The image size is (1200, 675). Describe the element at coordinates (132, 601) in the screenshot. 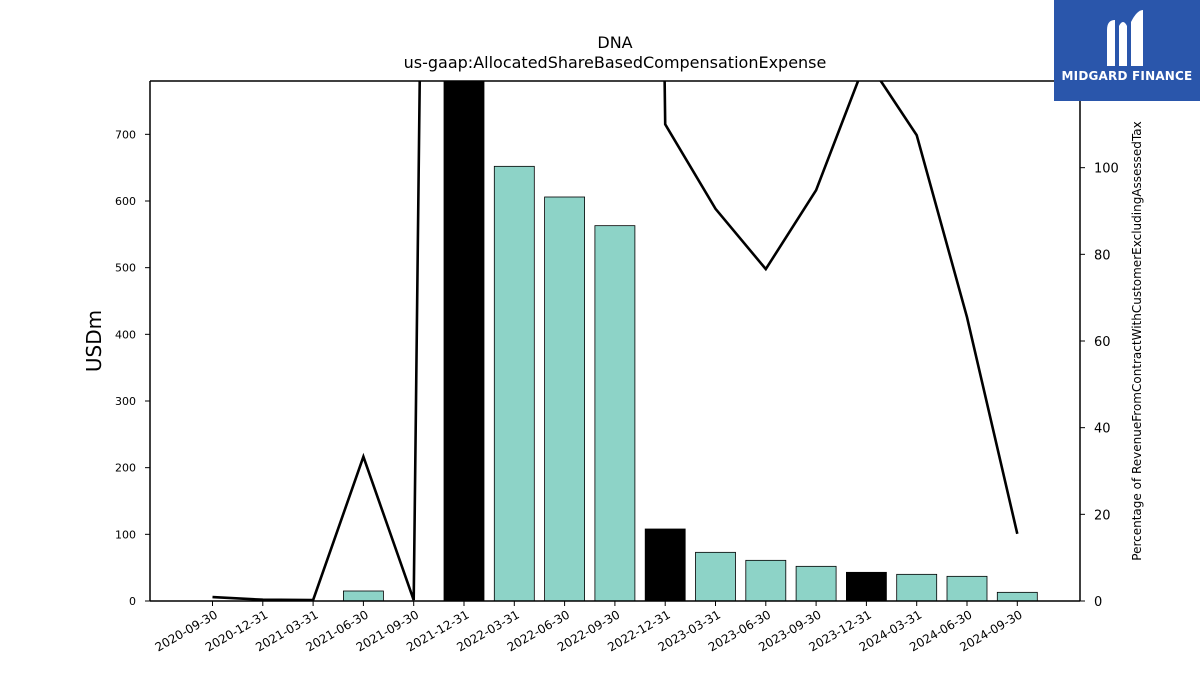

I see `y-tick-label: 0` at that location.